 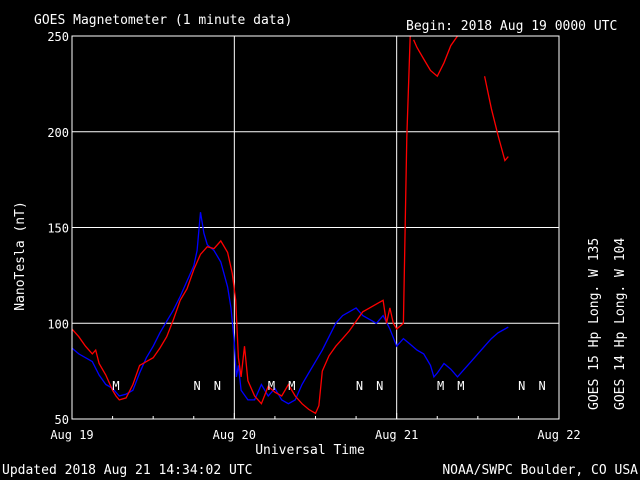 I want to click on y-tick-label-3: 100, so click(x=58, y=324).